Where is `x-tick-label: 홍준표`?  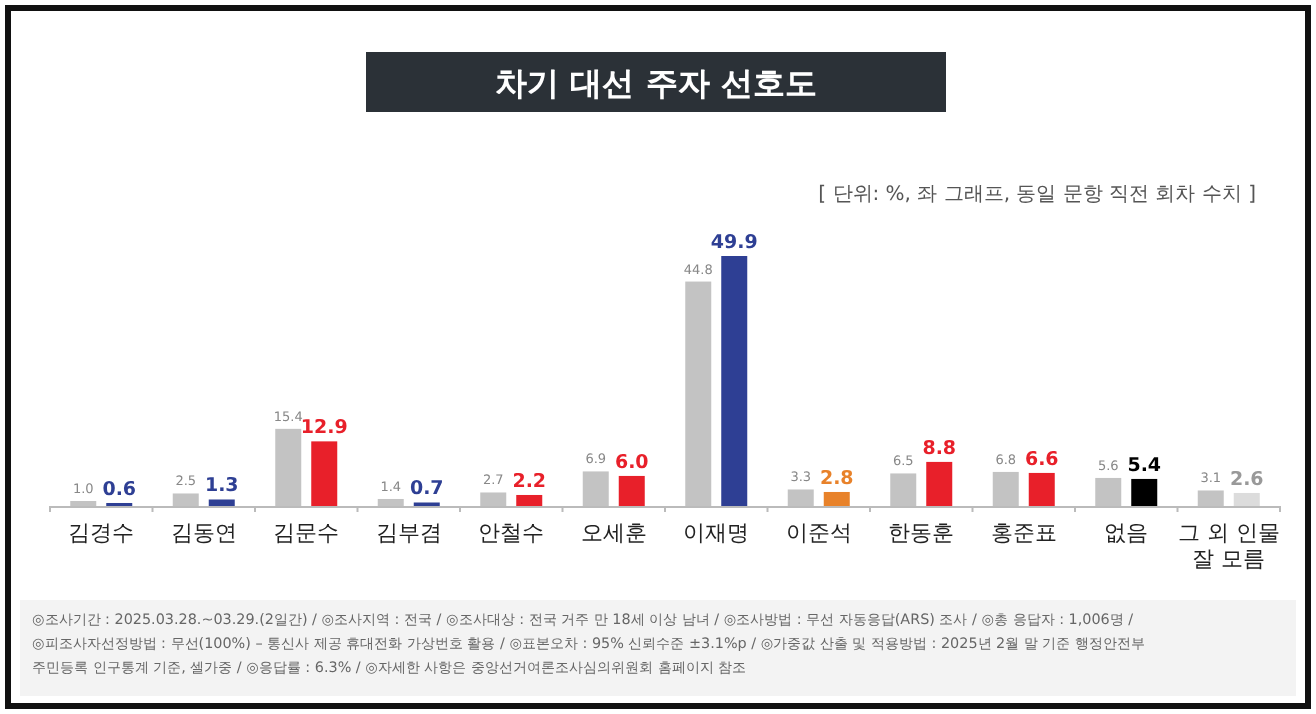 x-tick-label: 홍준표 is located at coordinates (1023, 533).